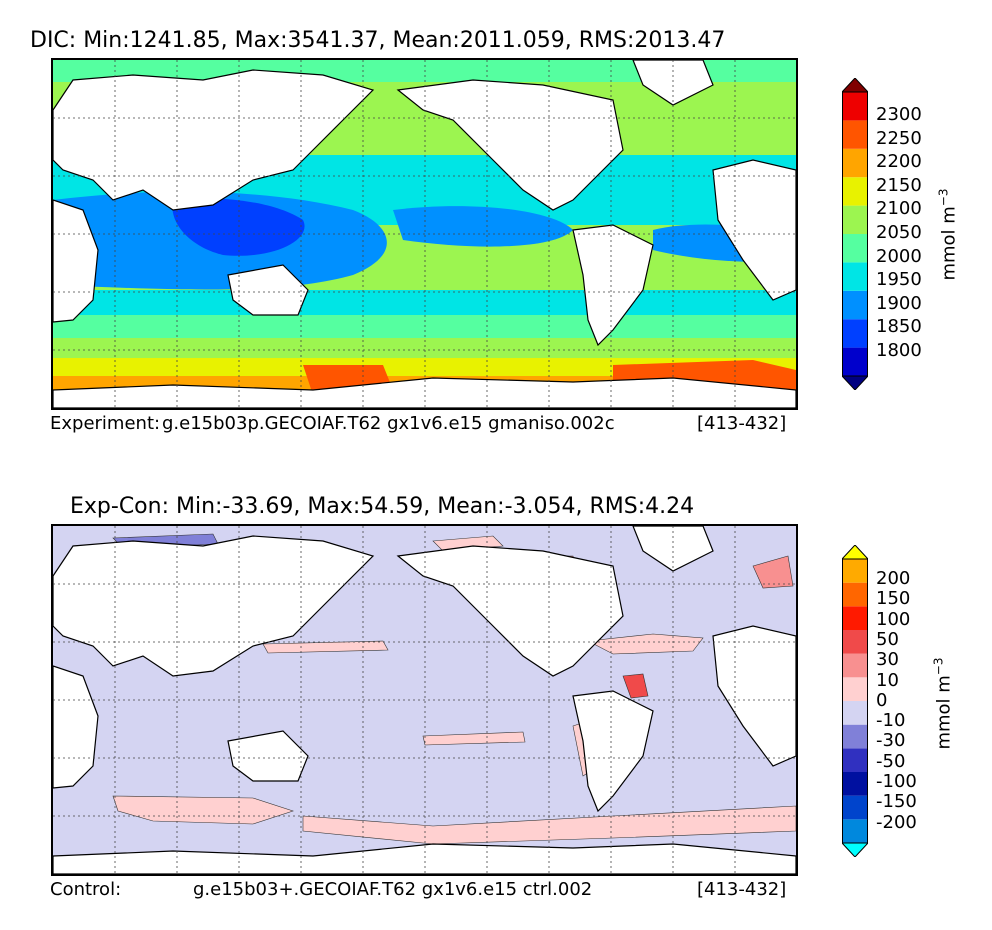 This screenshot has width=992, height=930. Describe the element at coordinates (896, 781) in the screenshot. I see `colorbar-tick-label: -100` at that location.